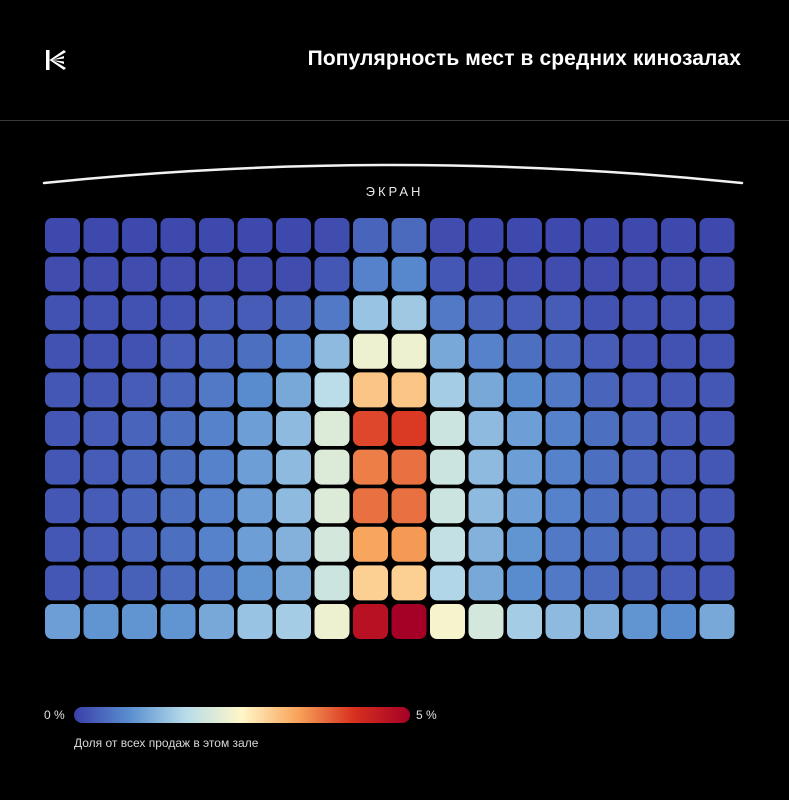 The image size is (789, 800). I want to click on k-logo-icon, so click(56, 60).